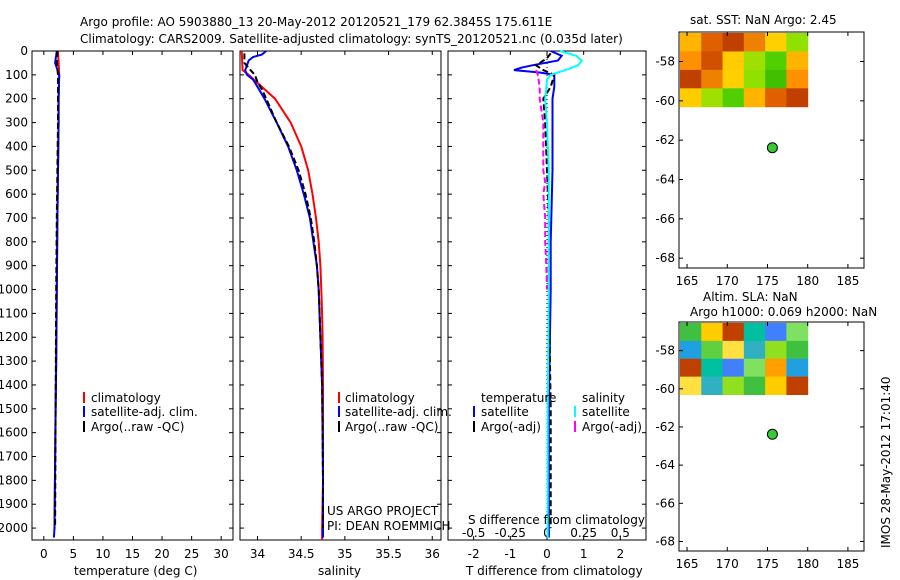  Describe the element at coordinates (339, 571) in the screenshot. I see `salinity-xlabel: salinity` at that location.